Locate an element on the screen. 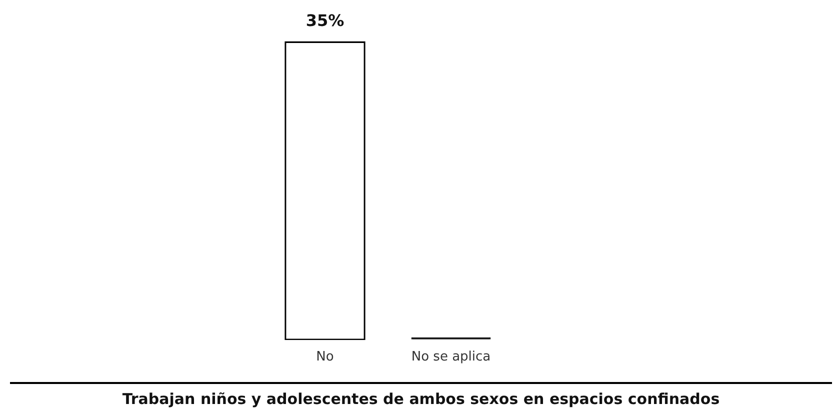  x-tick-label: No is located at coordinates (325, 357).